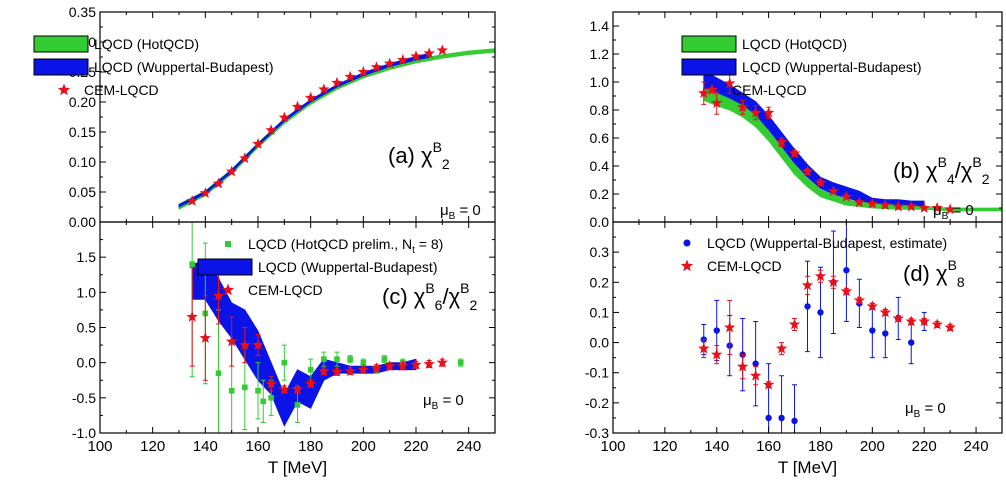 The height and width of the screenshot is (492, 1006). Describe the element at coordinates (82, 102) in the screenshot. I see `y-tick-label: 0.20` at that location.